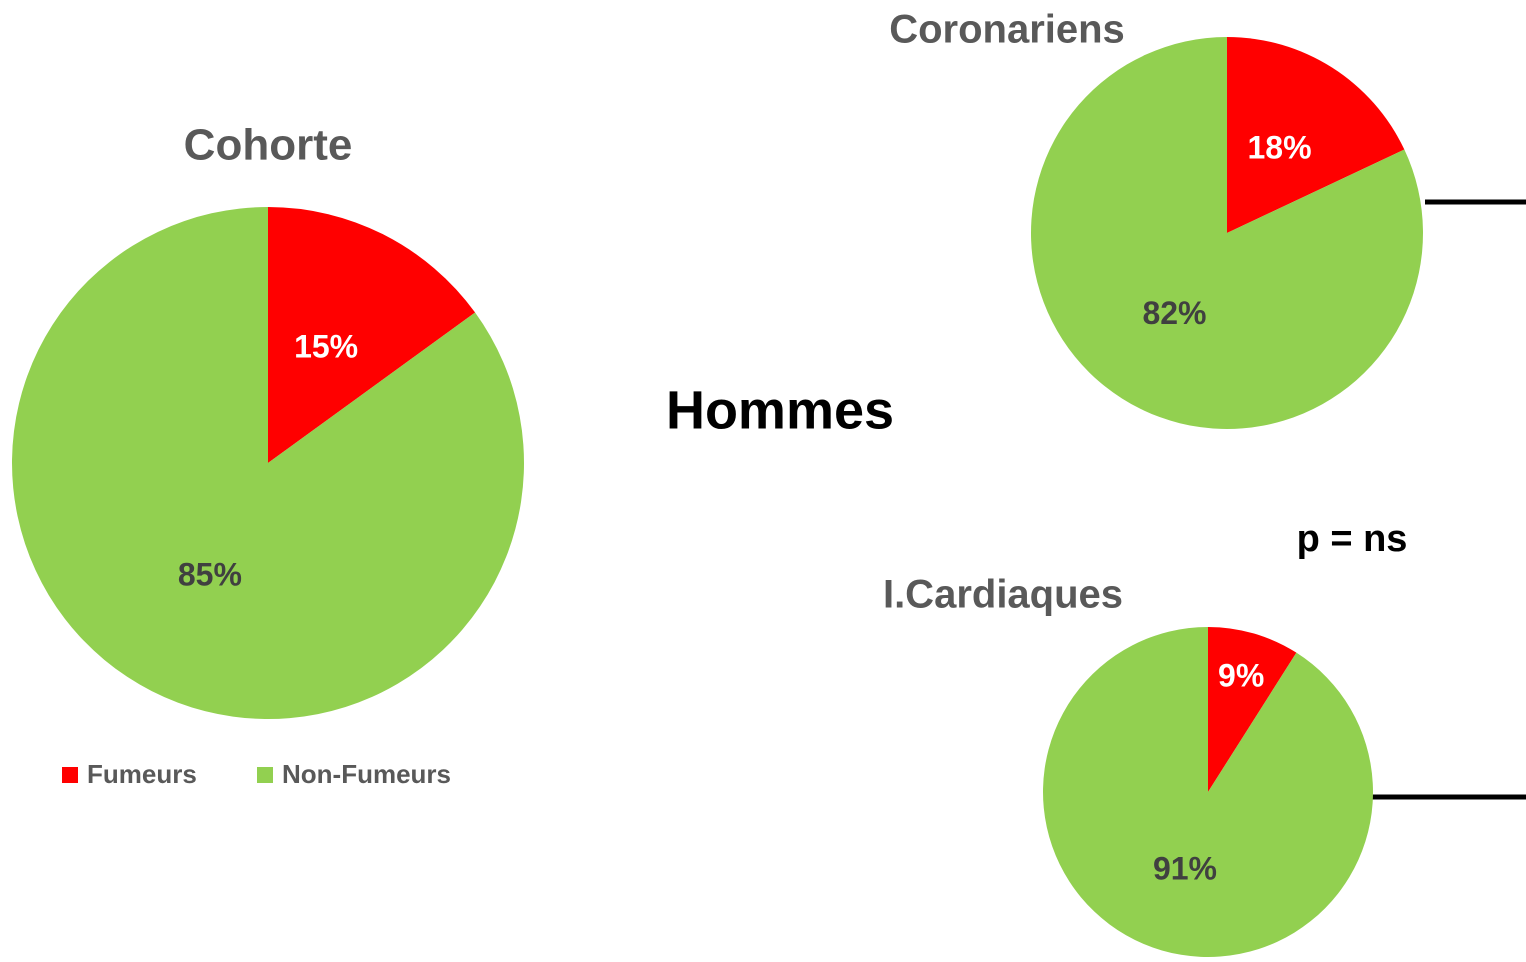 The width and height of the screenshot is (1526, 962). I want to click on p-value: p = ns, so click(1352, 539).